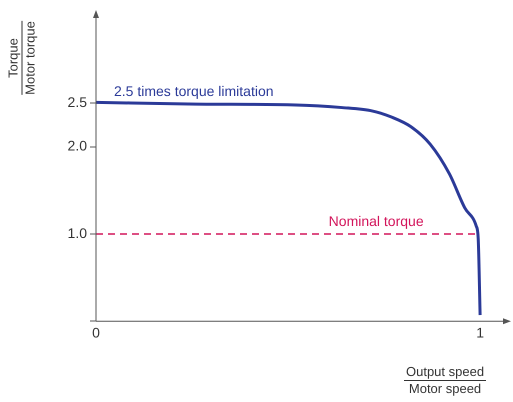 This screenshot has width=513, height=402. Describe the element at coordinates (480, 332) in the screenshot. I see `x-tick-label: 1` at that location.